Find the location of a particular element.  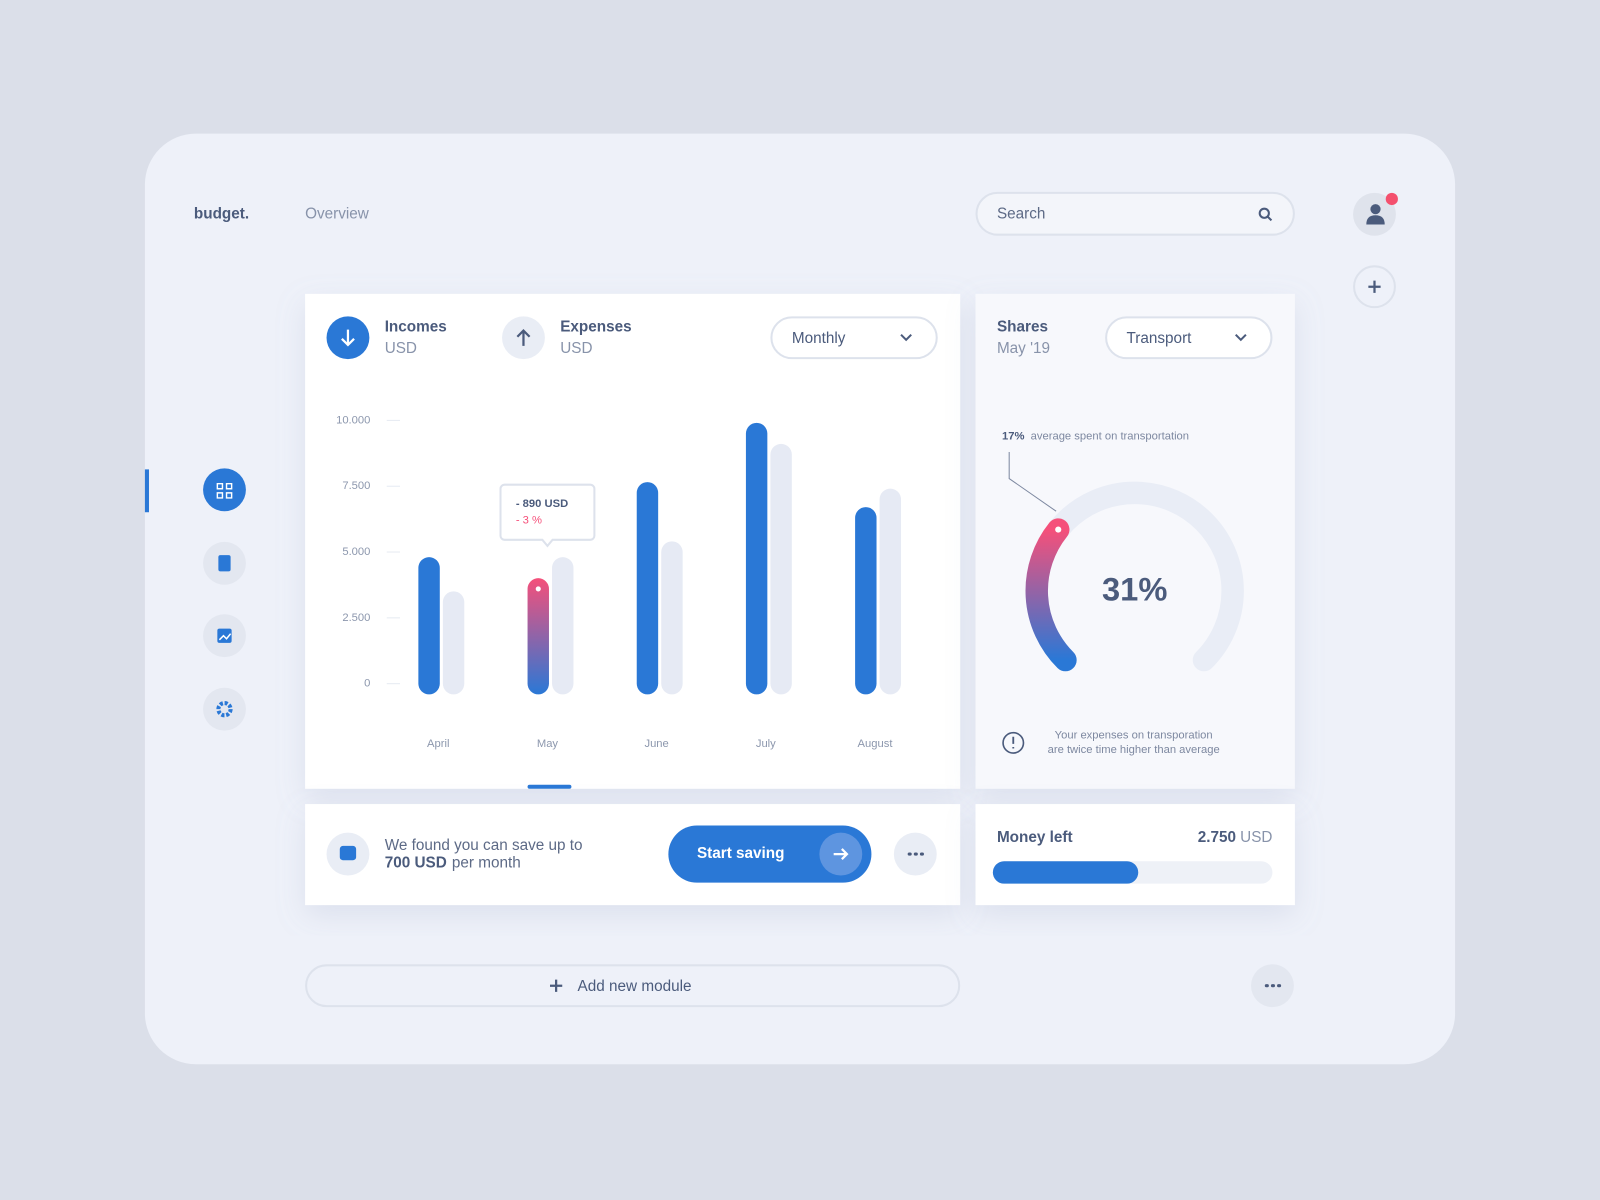

category-field is located at coordinates (1189, 338).